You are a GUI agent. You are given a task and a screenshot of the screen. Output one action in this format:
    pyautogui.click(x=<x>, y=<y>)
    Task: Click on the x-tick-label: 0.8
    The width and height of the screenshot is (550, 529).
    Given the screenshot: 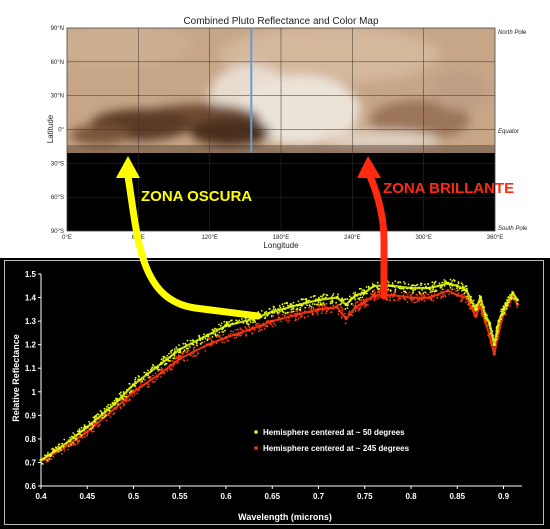 What is the action you would take?
    pyautogui.click(x=411, y=496)
    